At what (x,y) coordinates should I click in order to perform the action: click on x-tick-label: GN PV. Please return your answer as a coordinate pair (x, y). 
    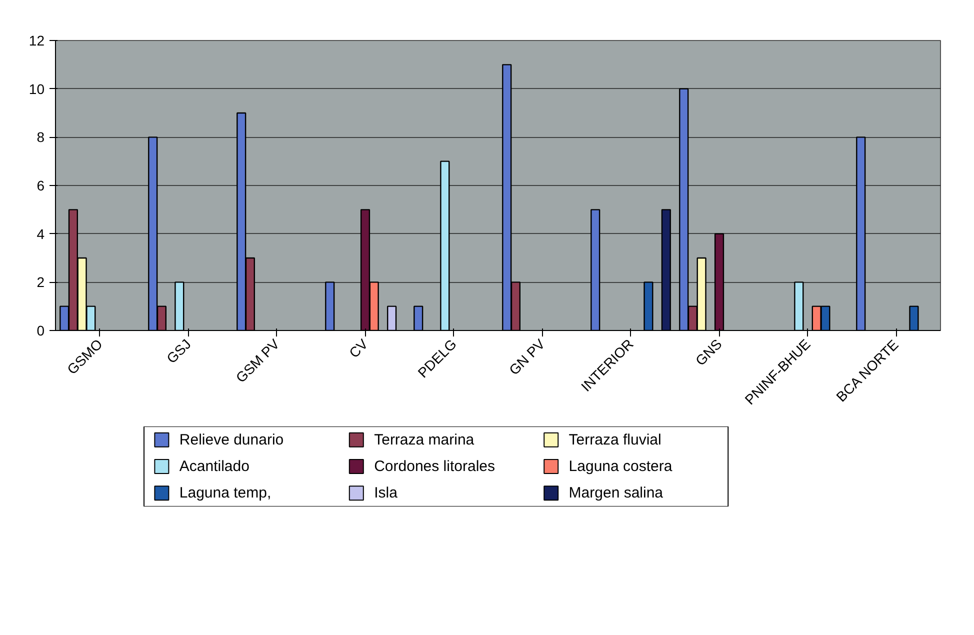
    Looking at the image, I should click on (527, 356).